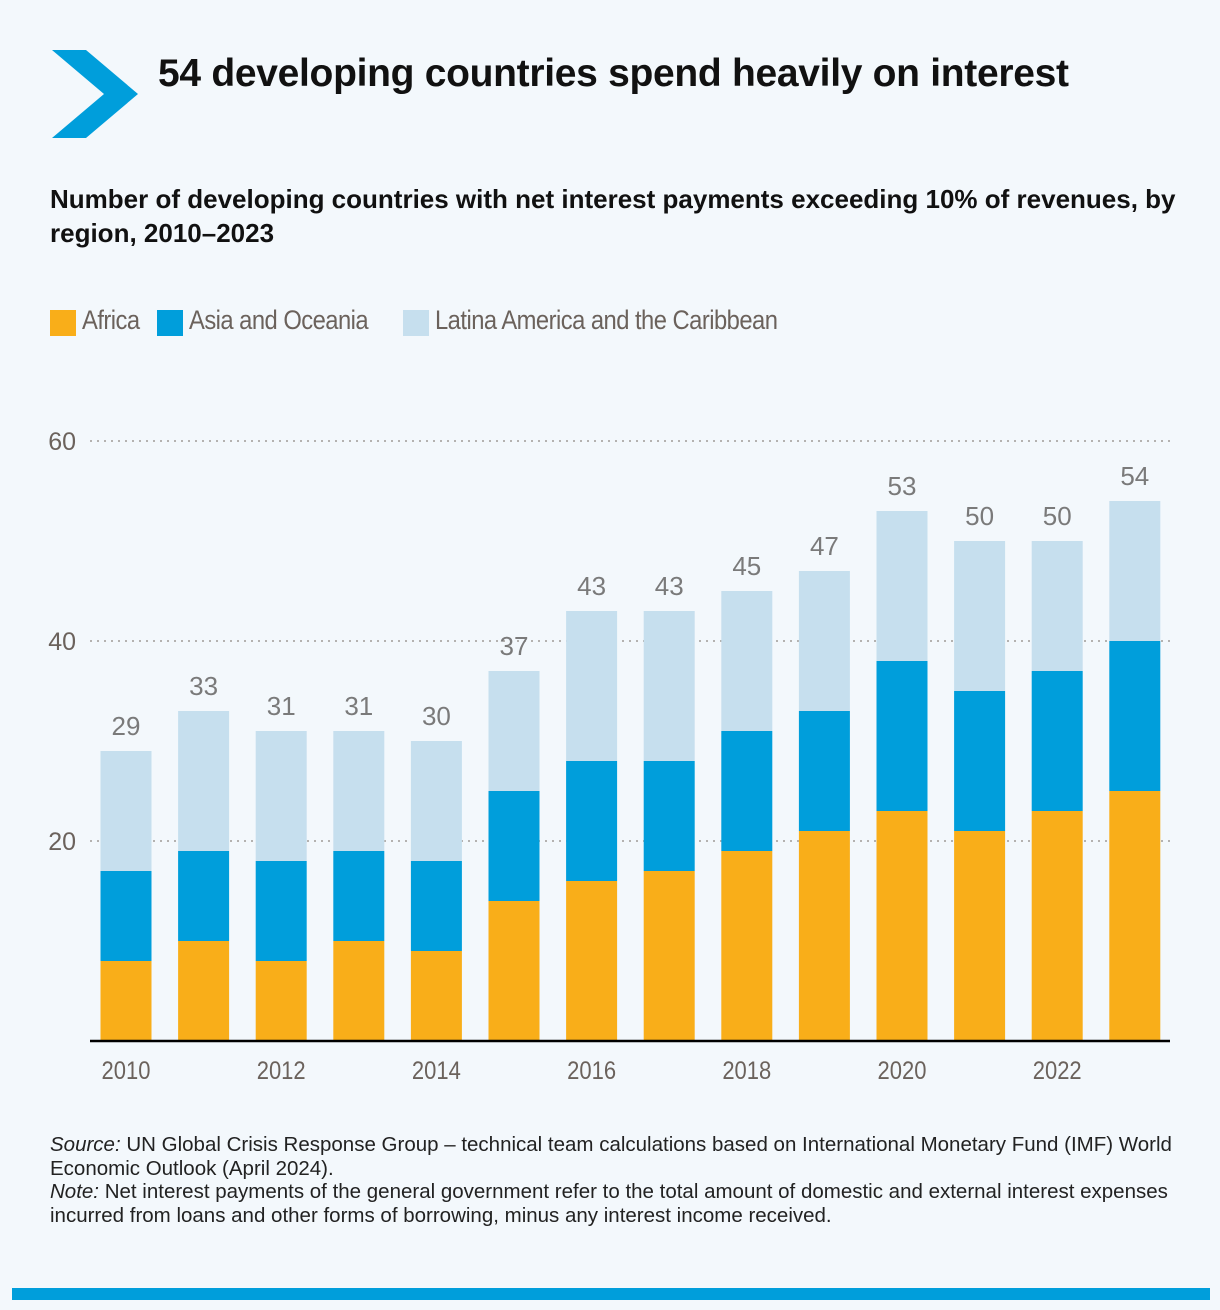  I want to click on bar-total-label: 45, so click(746, 566).